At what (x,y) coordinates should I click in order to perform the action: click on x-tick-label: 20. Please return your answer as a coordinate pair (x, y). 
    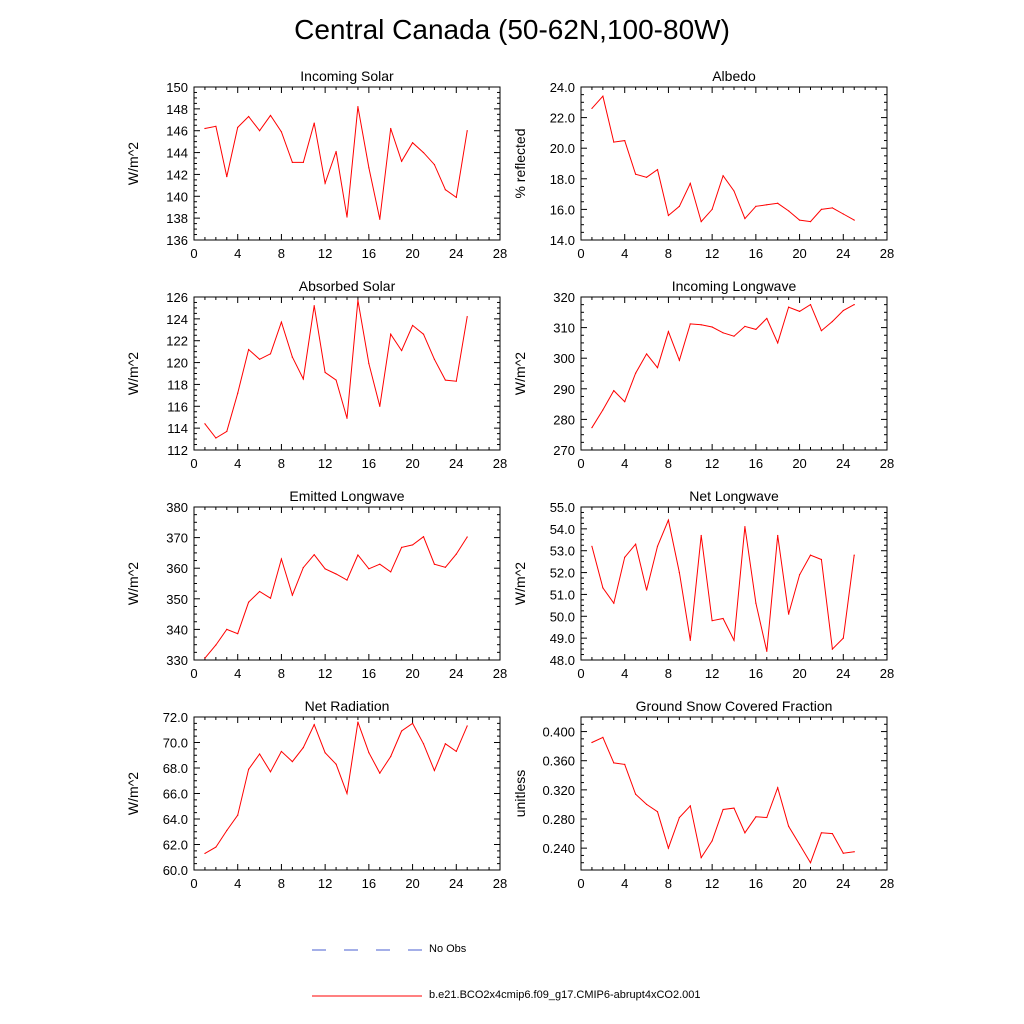
    Looking at the image, I should click on (412, 253).